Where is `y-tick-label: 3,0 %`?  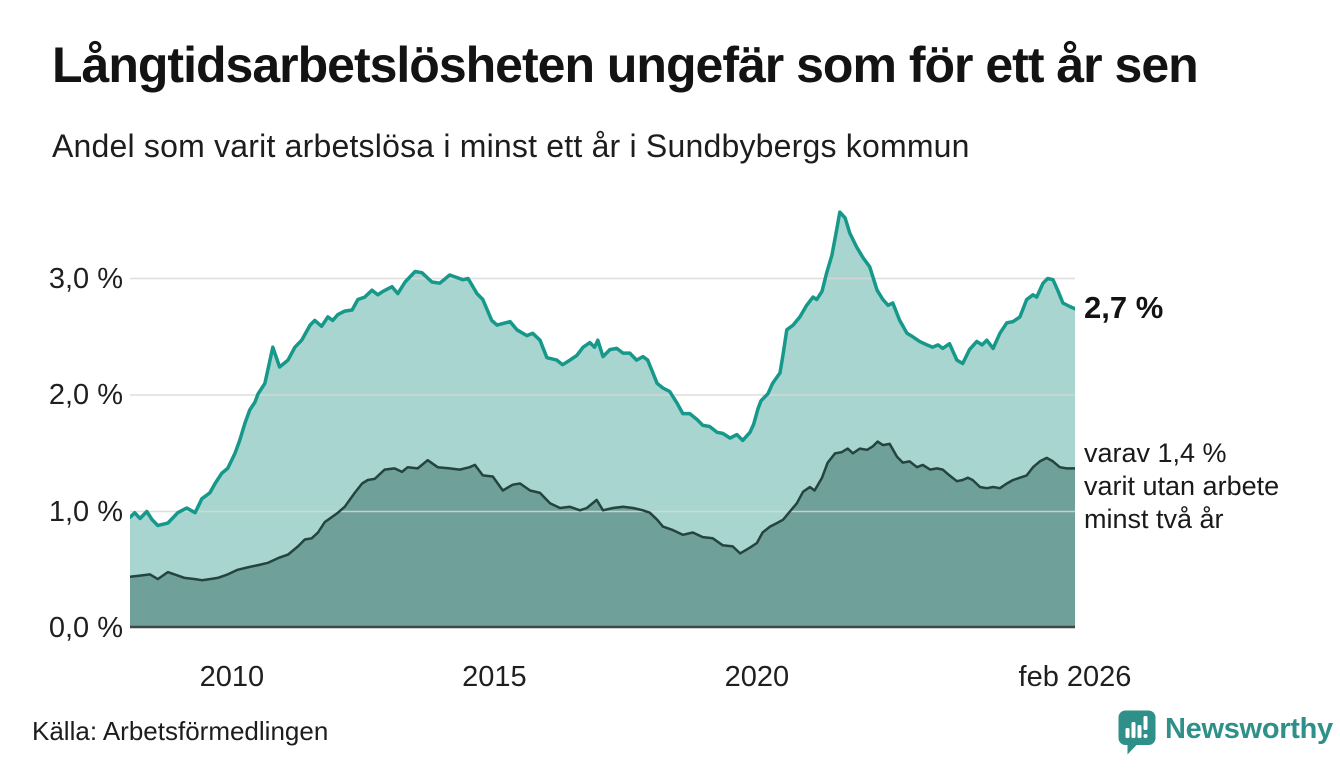
y-tick-label: 3,0 % is located at coordinates (85, 278).